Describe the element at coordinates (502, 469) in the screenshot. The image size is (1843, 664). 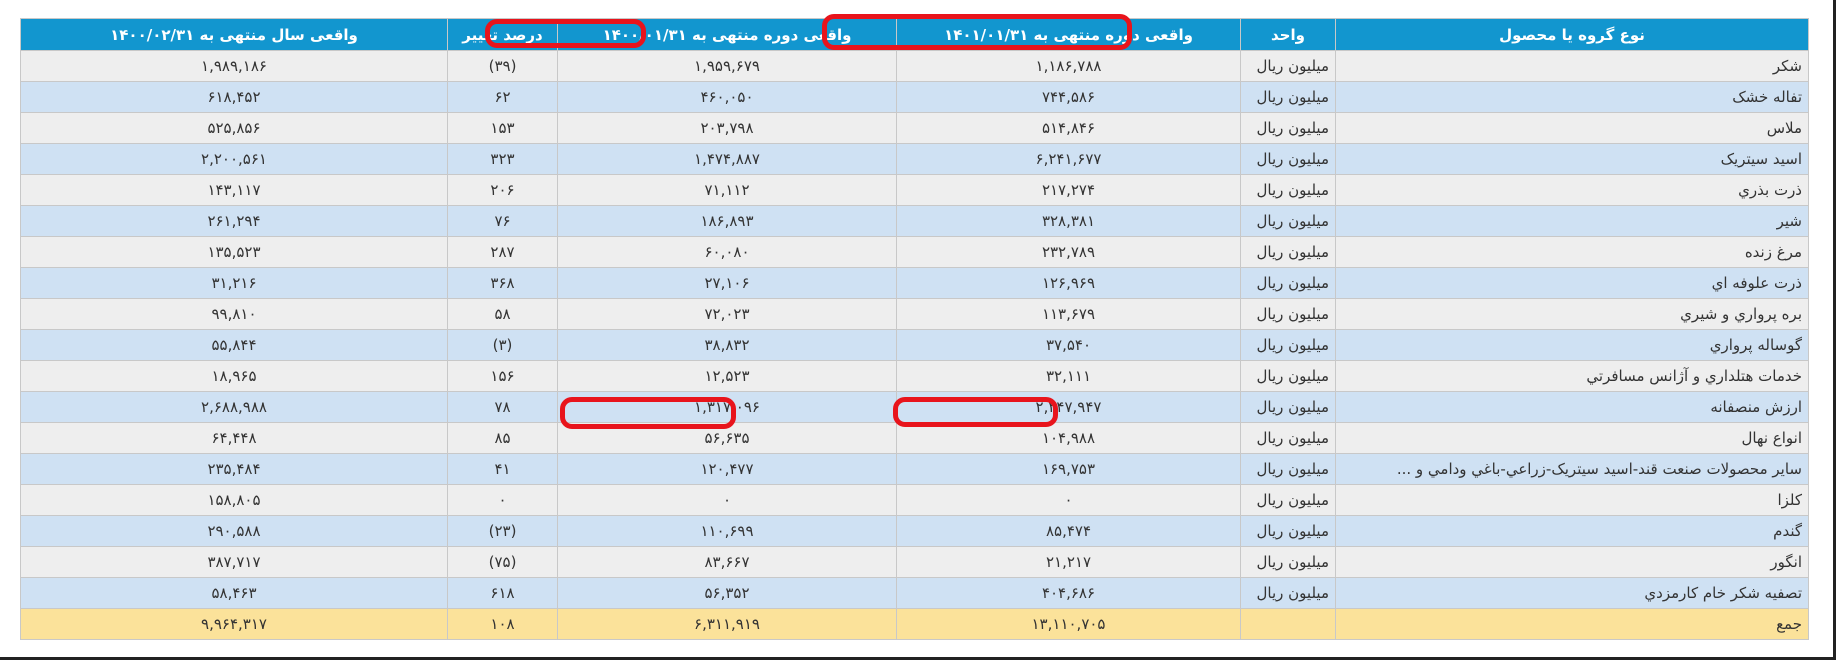
I see `cell-change-percent: ۴۱` at that location.